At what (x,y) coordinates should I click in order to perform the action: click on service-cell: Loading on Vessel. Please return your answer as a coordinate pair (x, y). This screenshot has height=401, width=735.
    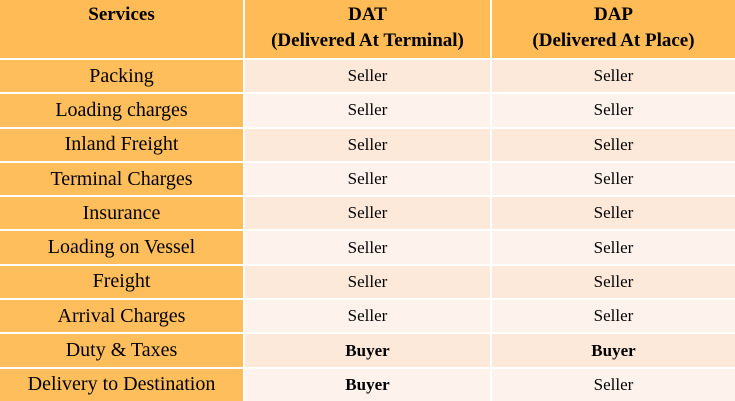
    Looking at the image, I should click on (121, 247).